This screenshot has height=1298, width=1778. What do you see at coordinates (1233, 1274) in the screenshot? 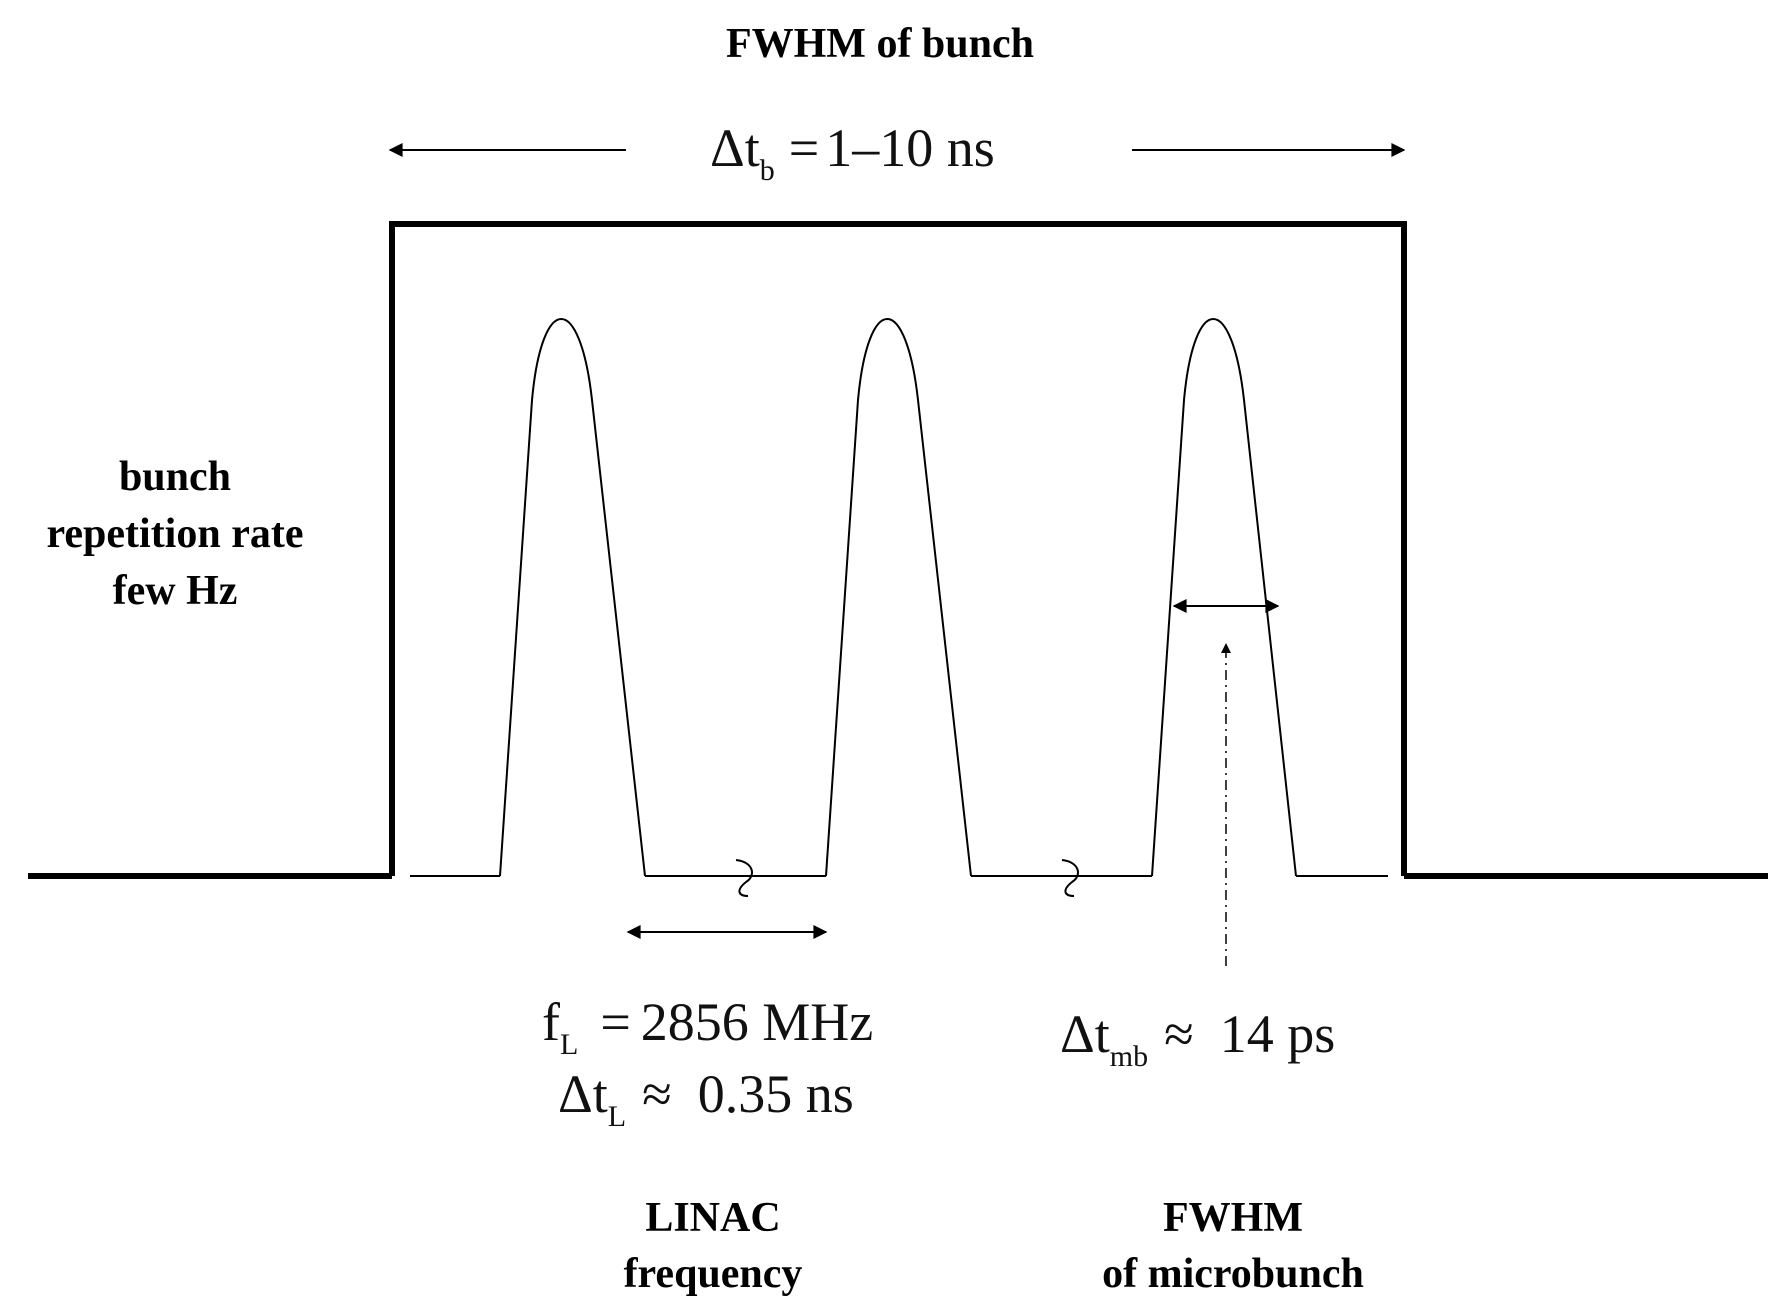
I see `microbunch-caption-line2: of microbunch` at bounding box center [1233, 1274].